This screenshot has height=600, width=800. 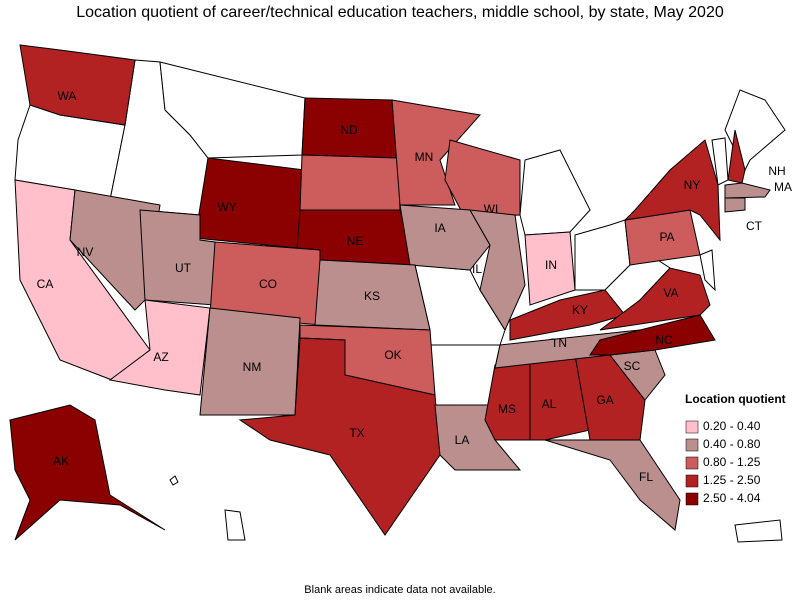 What do you see at coordinates (424, 157) in the screenshot?
I see `state-label: MN` at bounding box center [424, 157].